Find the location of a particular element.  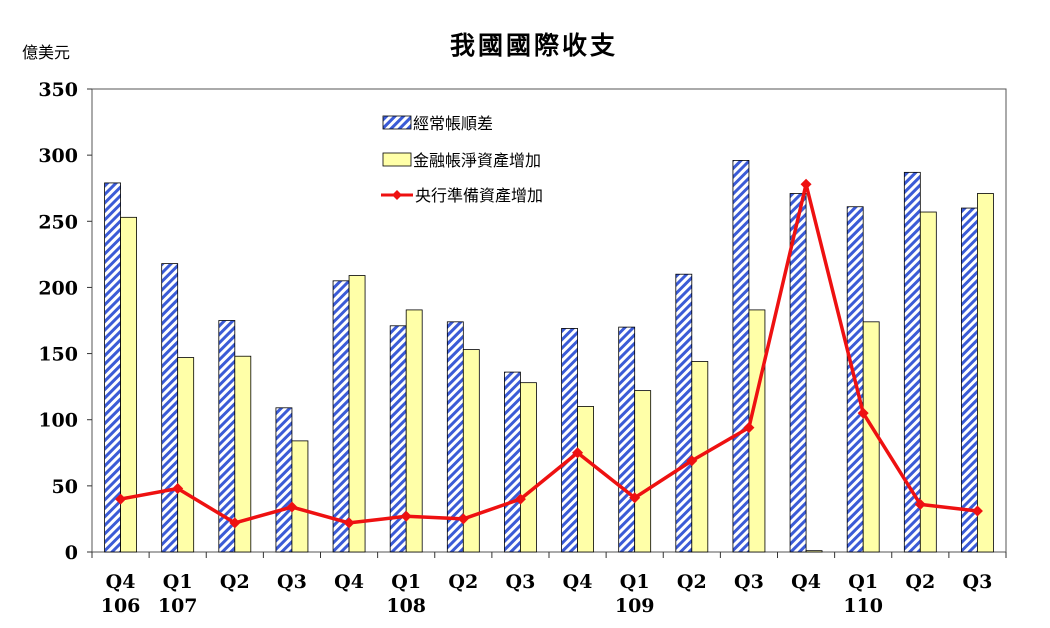

y-tick-label: 0 is located at coordinates (71, 553).